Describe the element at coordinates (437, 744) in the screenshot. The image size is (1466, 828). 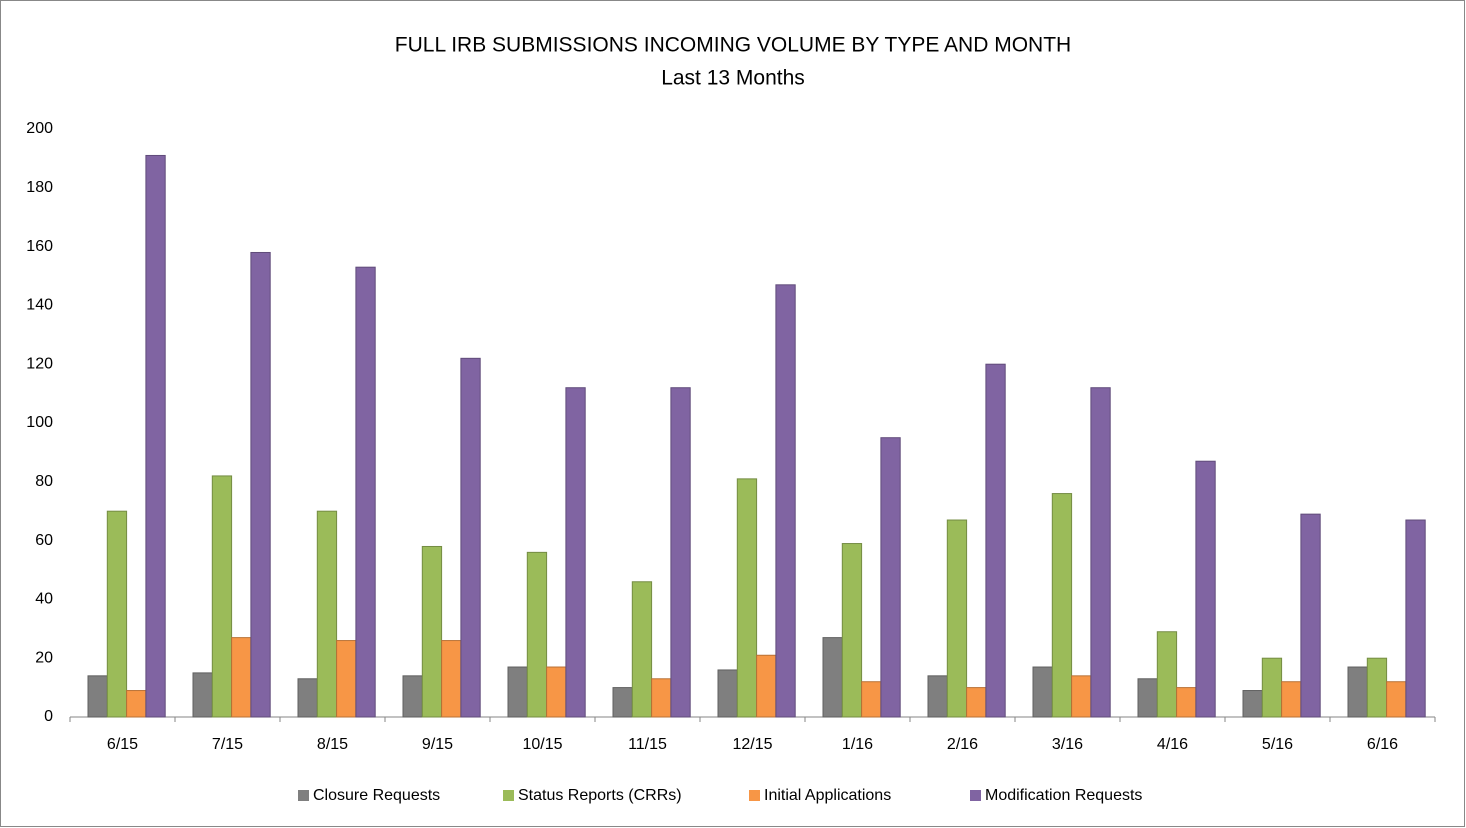
I see `x-tick-label: 9/15` at that location.